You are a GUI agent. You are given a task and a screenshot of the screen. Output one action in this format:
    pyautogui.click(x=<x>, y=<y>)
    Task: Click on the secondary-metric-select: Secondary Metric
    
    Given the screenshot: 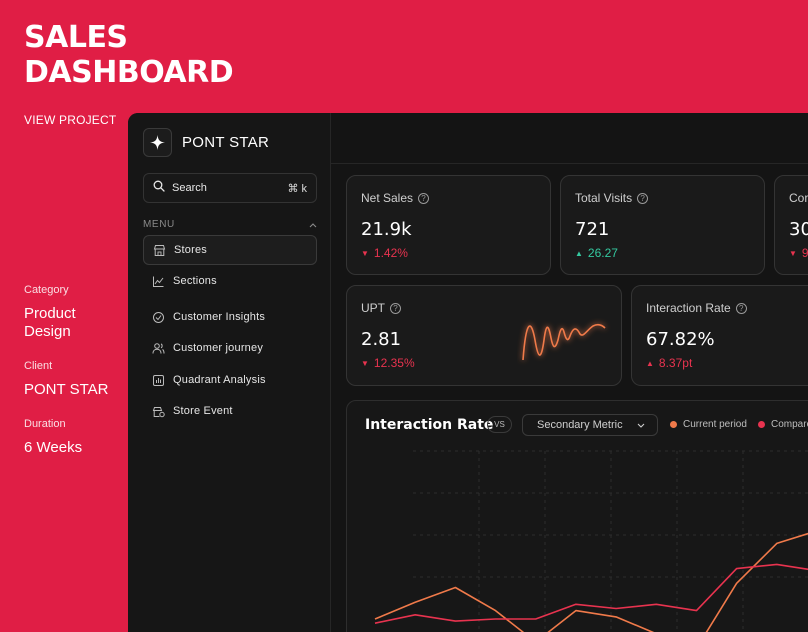 What is the action you would take?
    pyautogui.click(x=590, y=425)
    